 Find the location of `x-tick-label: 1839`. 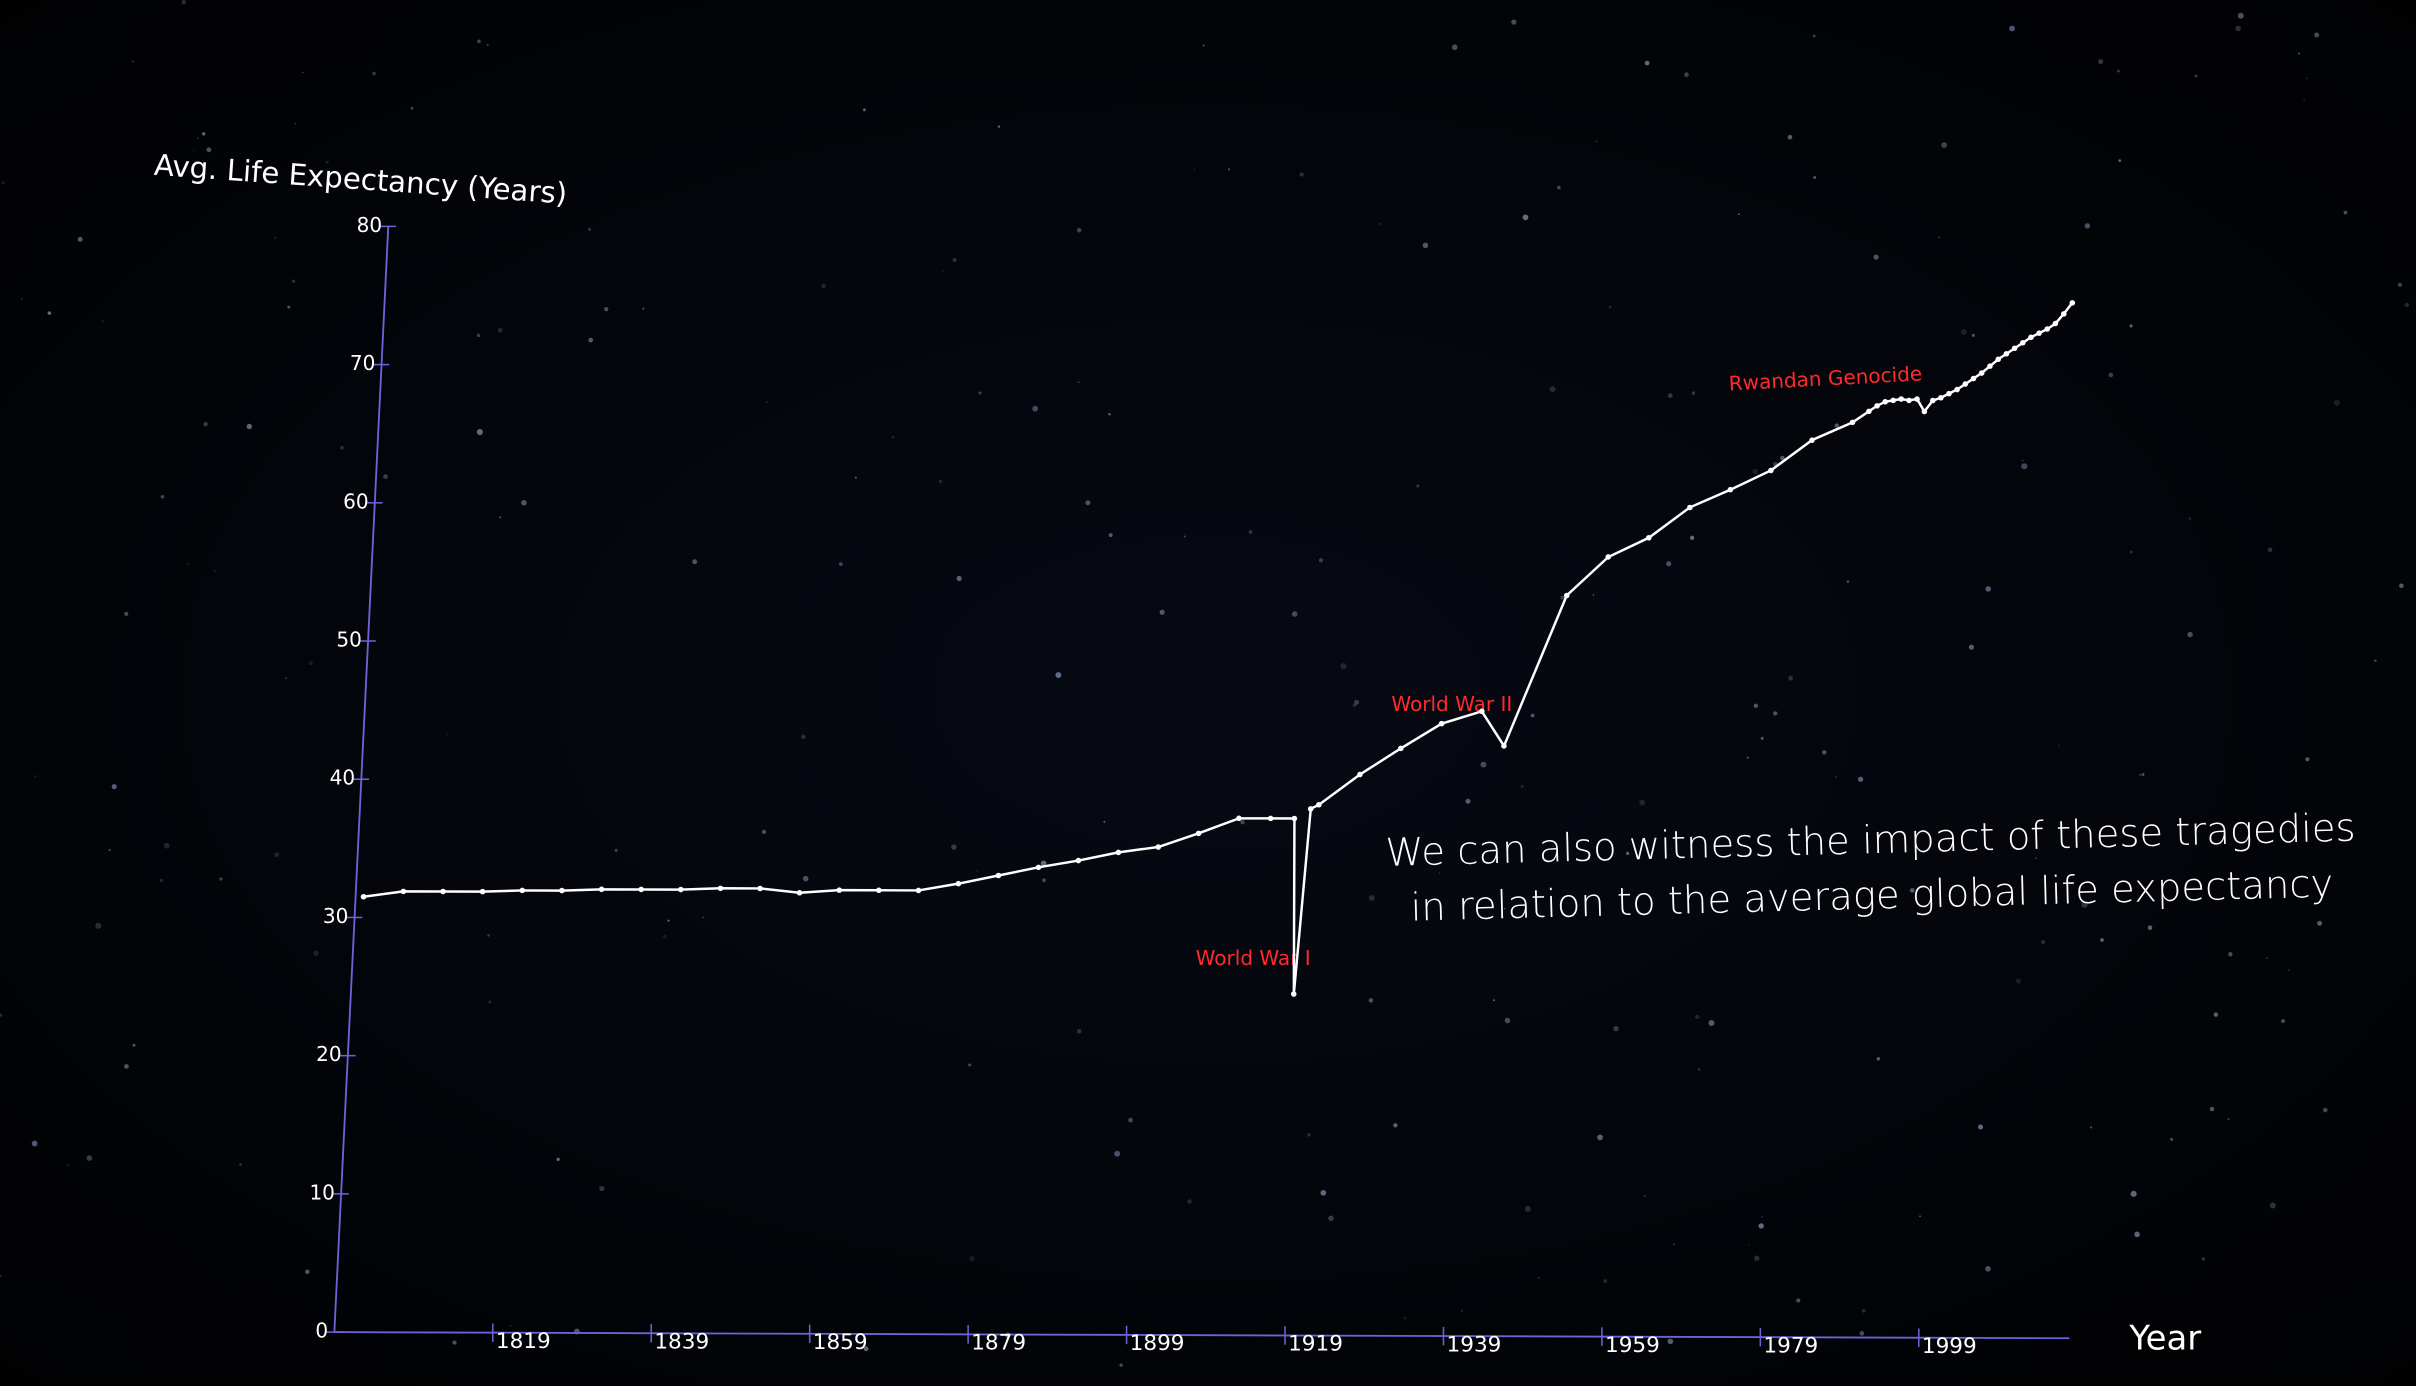

x-tick-label: 1839 is located at coordinates (681, 1341).